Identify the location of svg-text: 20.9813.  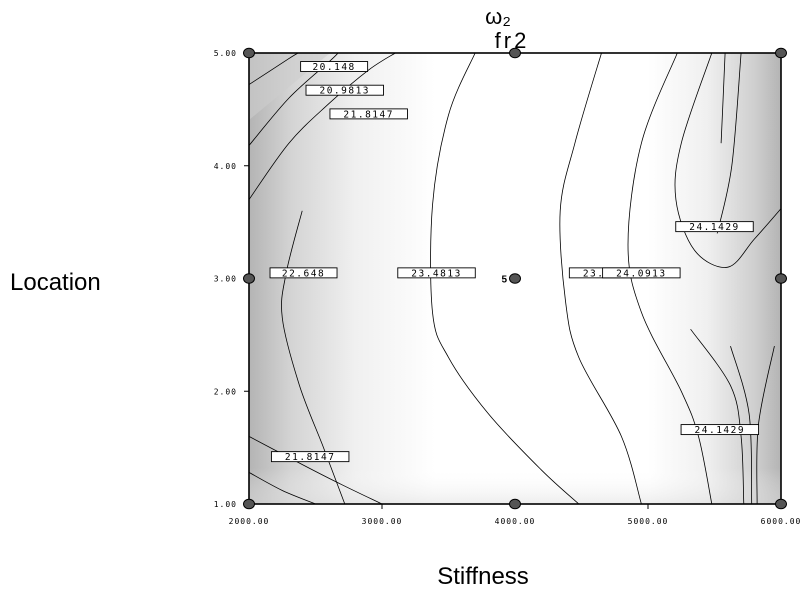
(344, 91).